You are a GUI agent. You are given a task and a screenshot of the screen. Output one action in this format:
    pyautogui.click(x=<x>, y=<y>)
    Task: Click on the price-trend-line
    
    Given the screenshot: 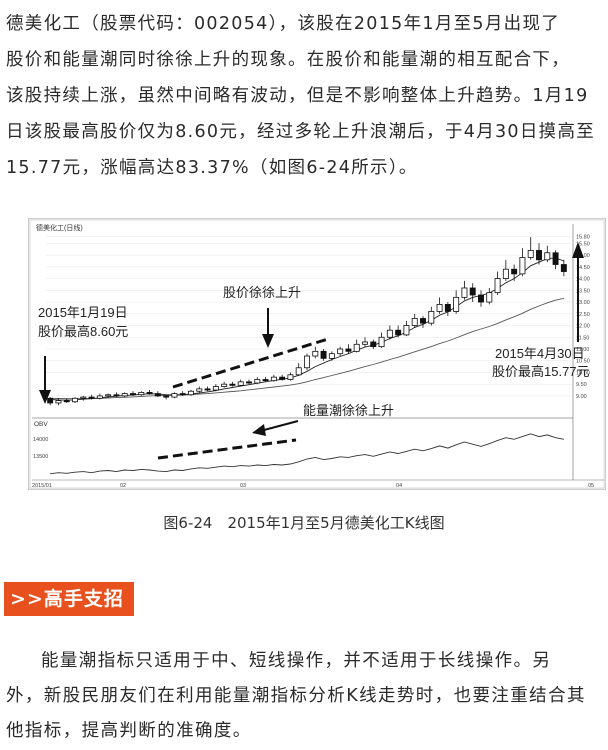 What is the action you would take?
    pyautogui.click(x=250, y=363)
    